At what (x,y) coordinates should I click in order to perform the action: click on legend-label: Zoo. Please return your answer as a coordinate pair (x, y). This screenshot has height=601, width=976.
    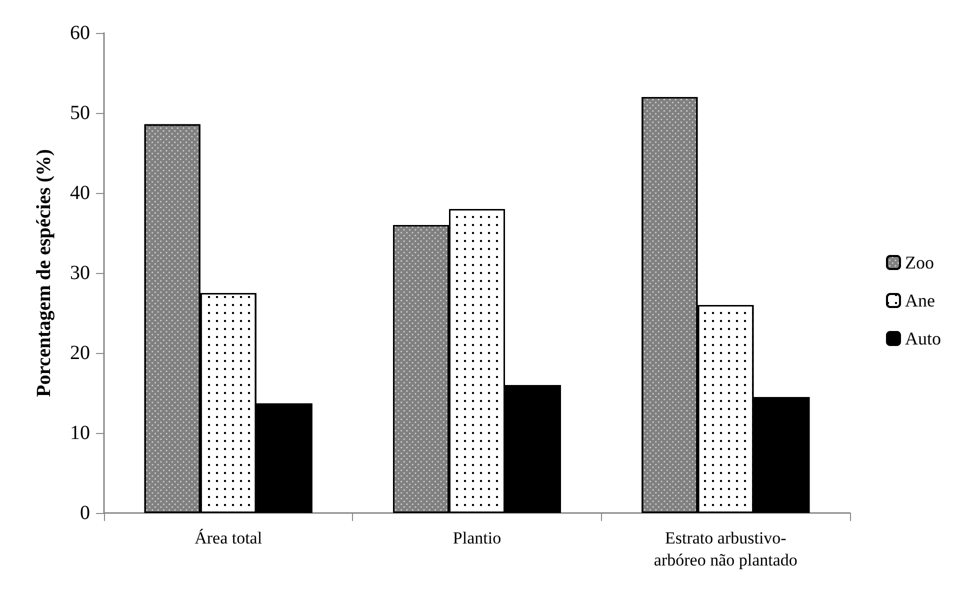
    Looking at the image, I should click on (919, 262).